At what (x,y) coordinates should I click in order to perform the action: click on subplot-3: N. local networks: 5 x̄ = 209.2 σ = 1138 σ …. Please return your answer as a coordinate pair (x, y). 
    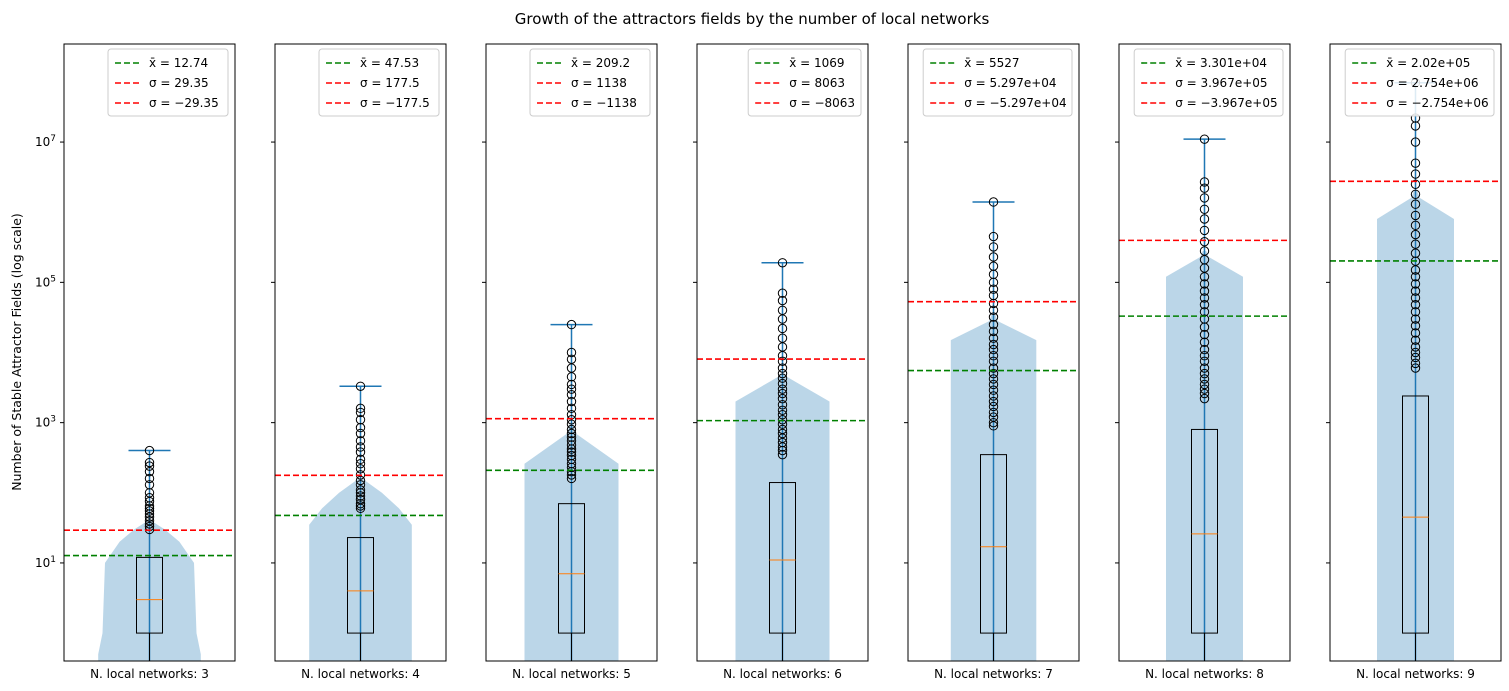
    Looking at the image, I should click on (570, 362).